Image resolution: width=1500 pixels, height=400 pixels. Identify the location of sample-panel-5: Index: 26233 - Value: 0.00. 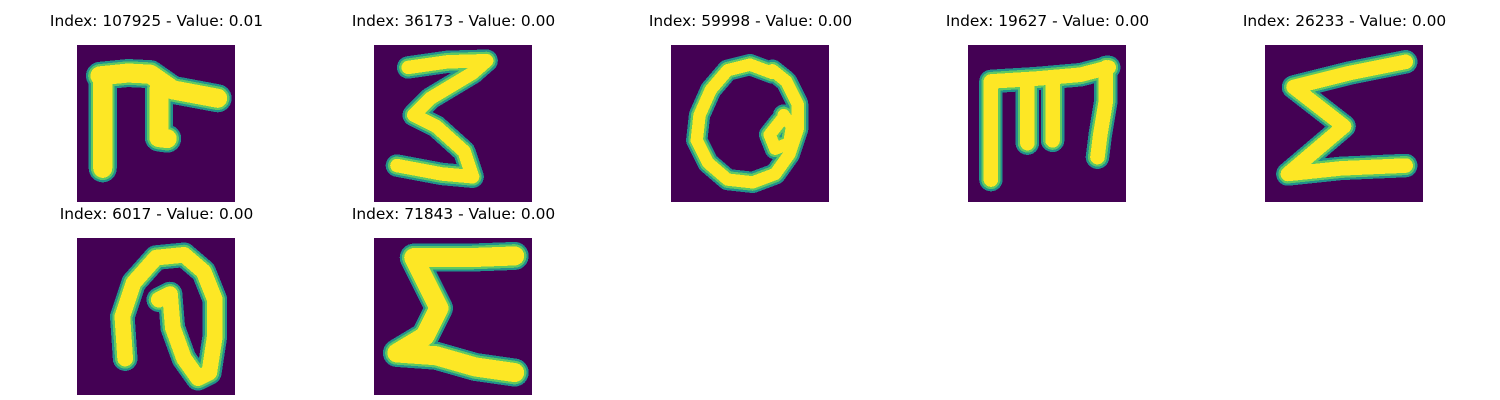
(1344, 106).